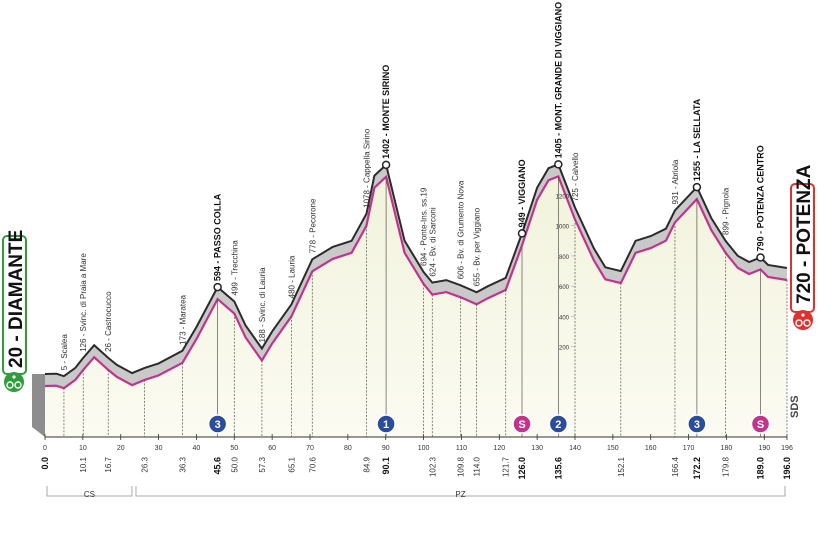 Image resolution: width=818 pixels, height=539 pixels. Describe the element at coordinates (83, 448) in the screenshot. I see `x-tick-label: 10` at that location.